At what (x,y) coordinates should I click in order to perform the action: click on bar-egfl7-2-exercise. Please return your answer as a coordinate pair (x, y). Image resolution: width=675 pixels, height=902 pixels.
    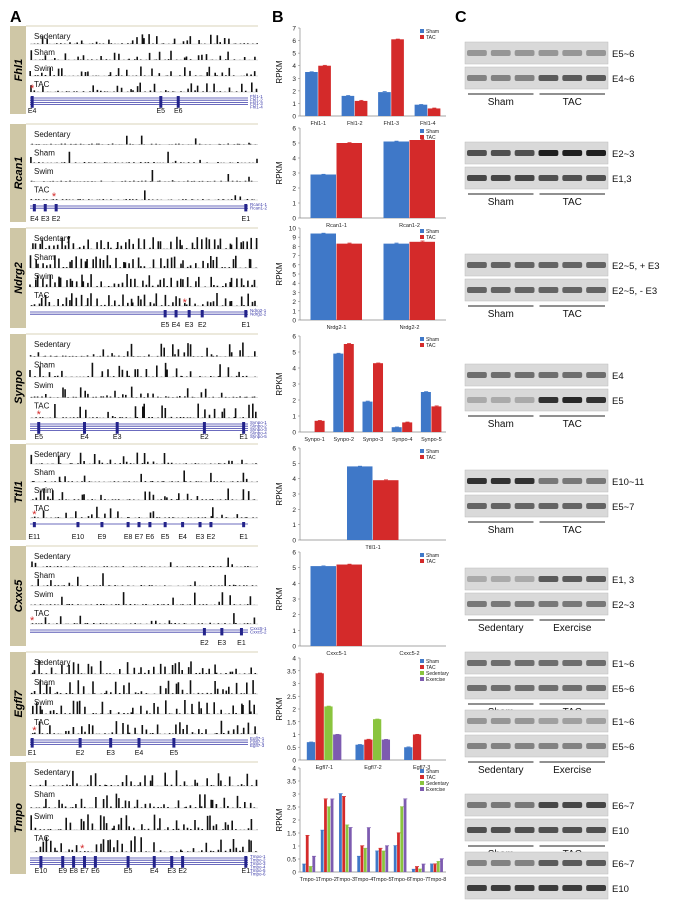
    Looking at the image, I should click on (386, 749).